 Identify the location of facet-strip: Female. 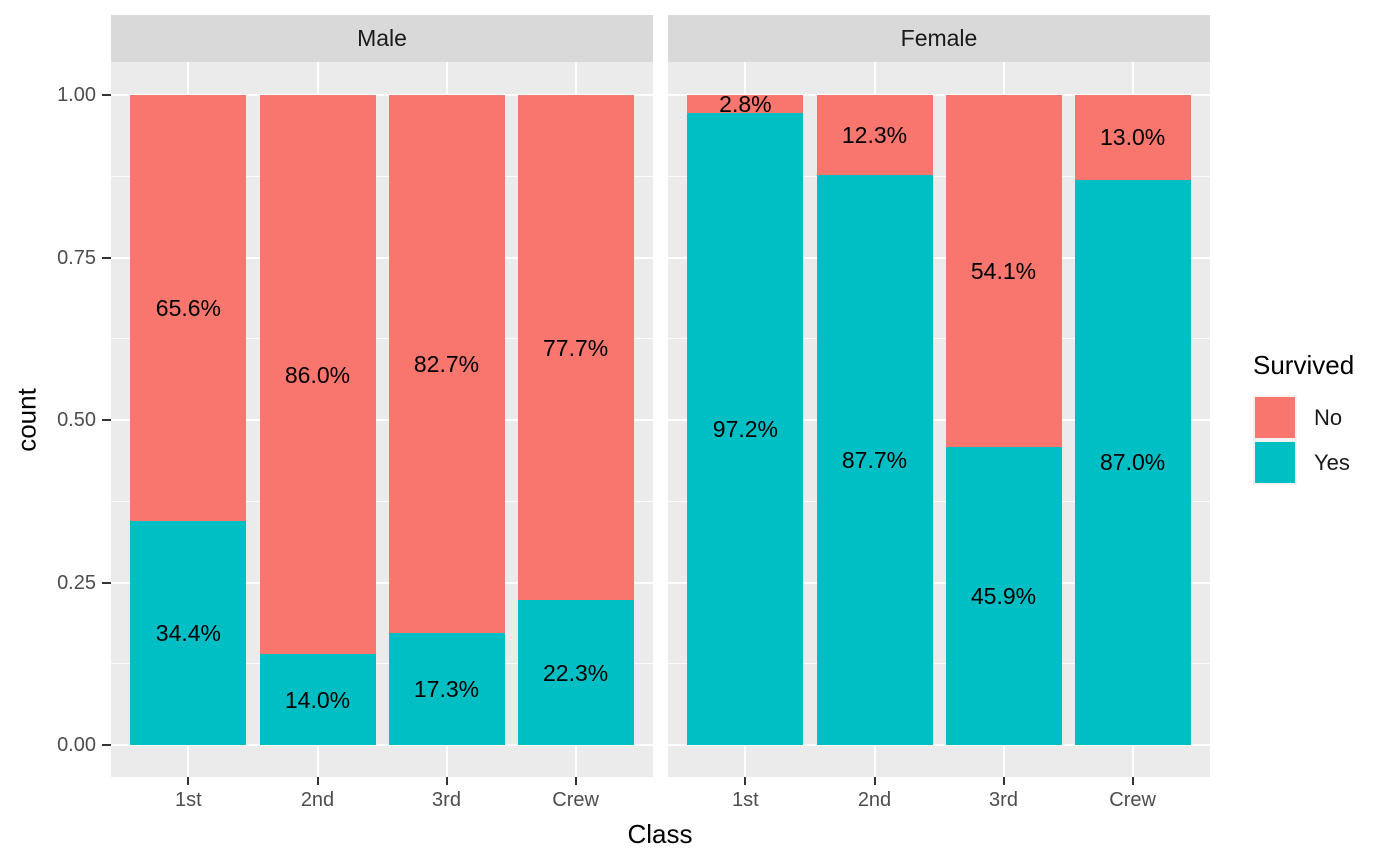
(939, 38).